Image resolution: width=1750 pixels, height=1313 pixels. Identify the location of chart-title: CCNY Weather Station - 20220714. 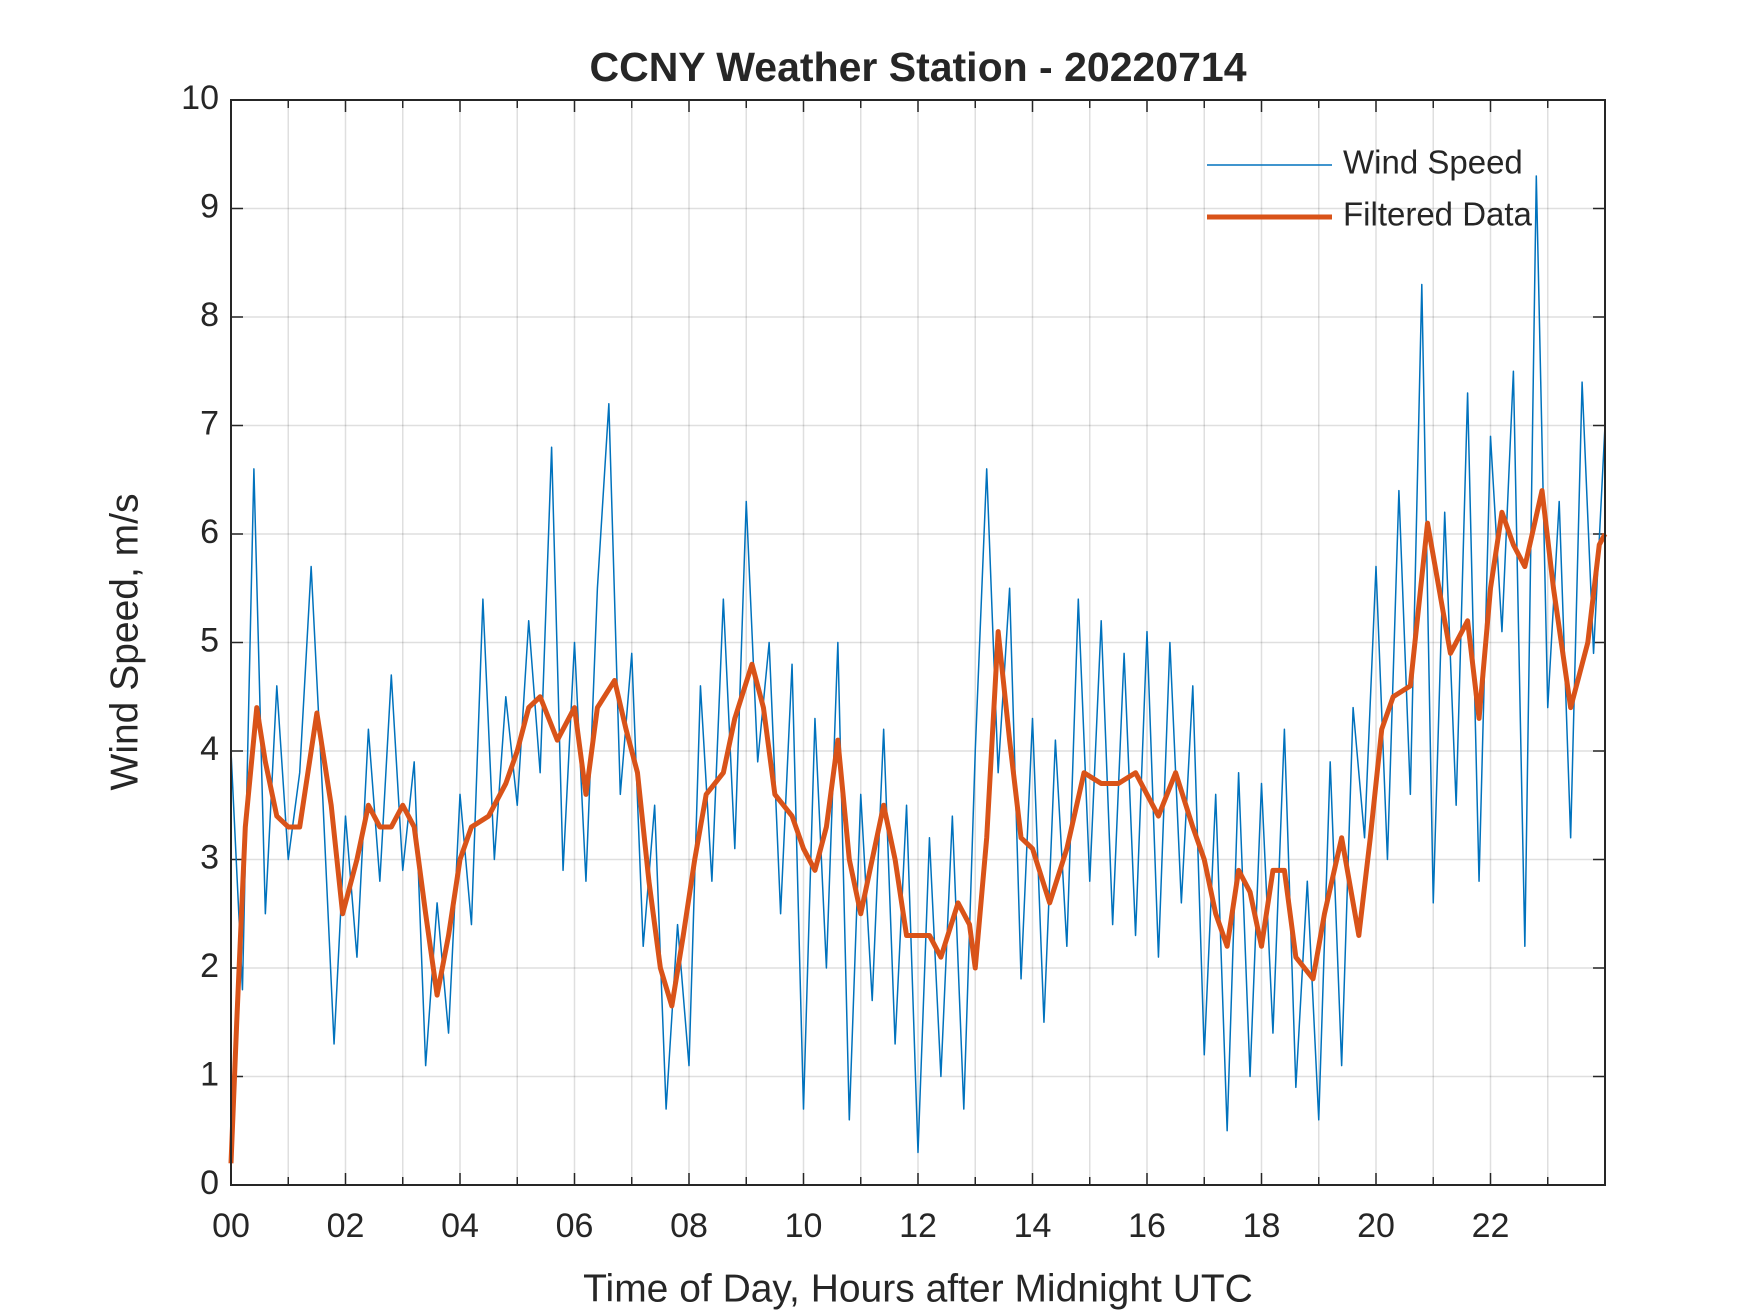
(917, 67).